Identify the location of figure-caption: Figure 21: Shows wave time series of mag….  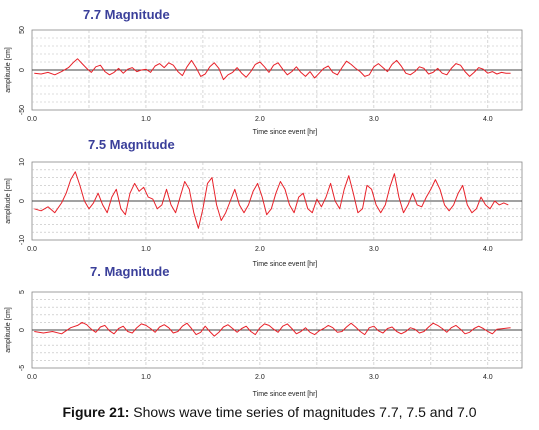
(269, 412).